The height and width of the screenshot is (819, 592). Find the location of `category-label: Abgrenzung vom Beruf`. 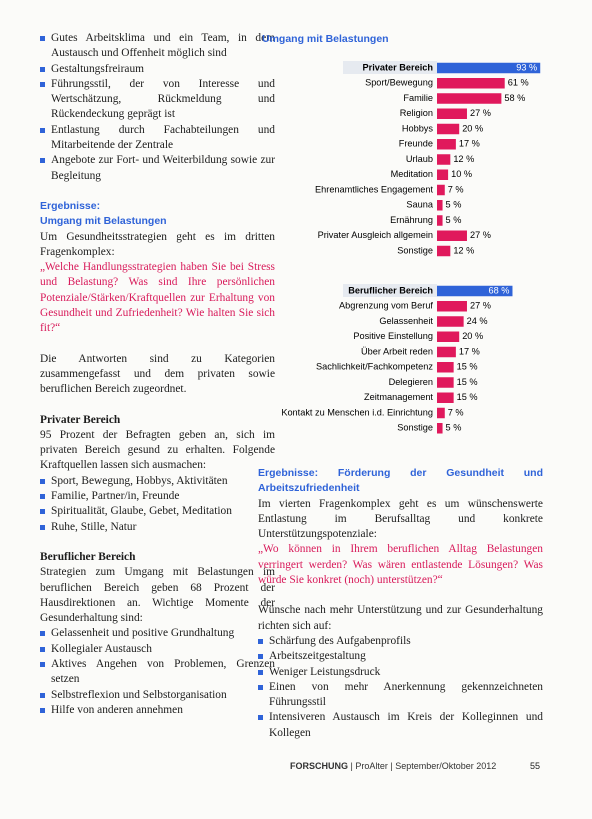

category-label: Abgrenzung vom Beruf is located at coordinates (386, 306).